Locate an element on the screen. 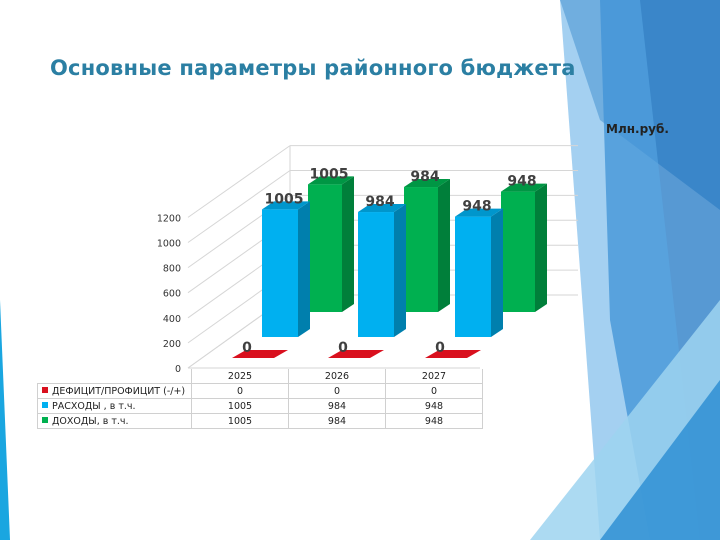 The image size is (720, 540). chart-data-labels: 1005 984 948 1005 984 948 0 0 0 is located at coordinates (389, 261).